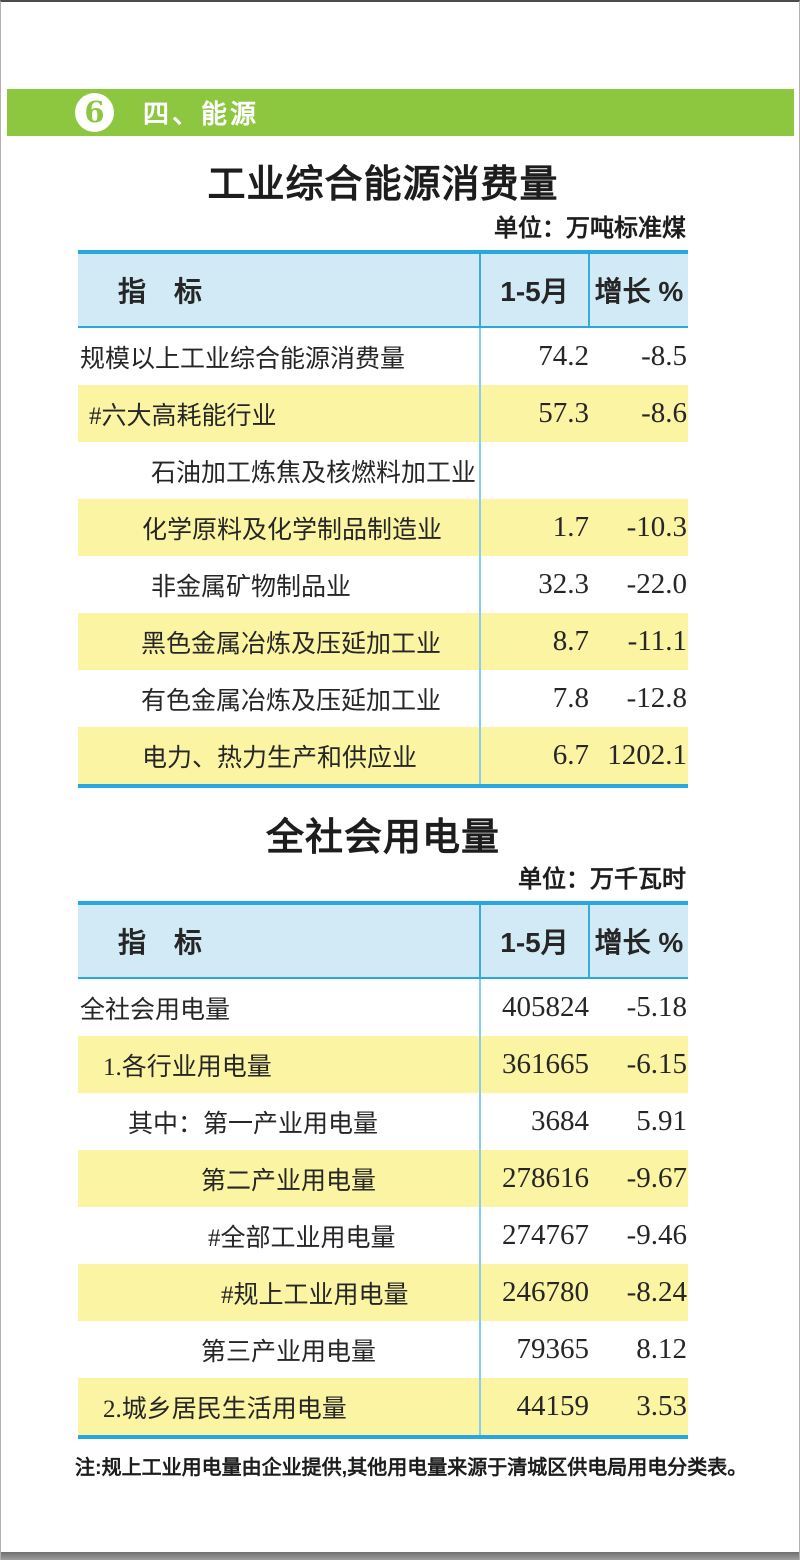  I want to click on page-number-badge: 6, so click(94, 112).